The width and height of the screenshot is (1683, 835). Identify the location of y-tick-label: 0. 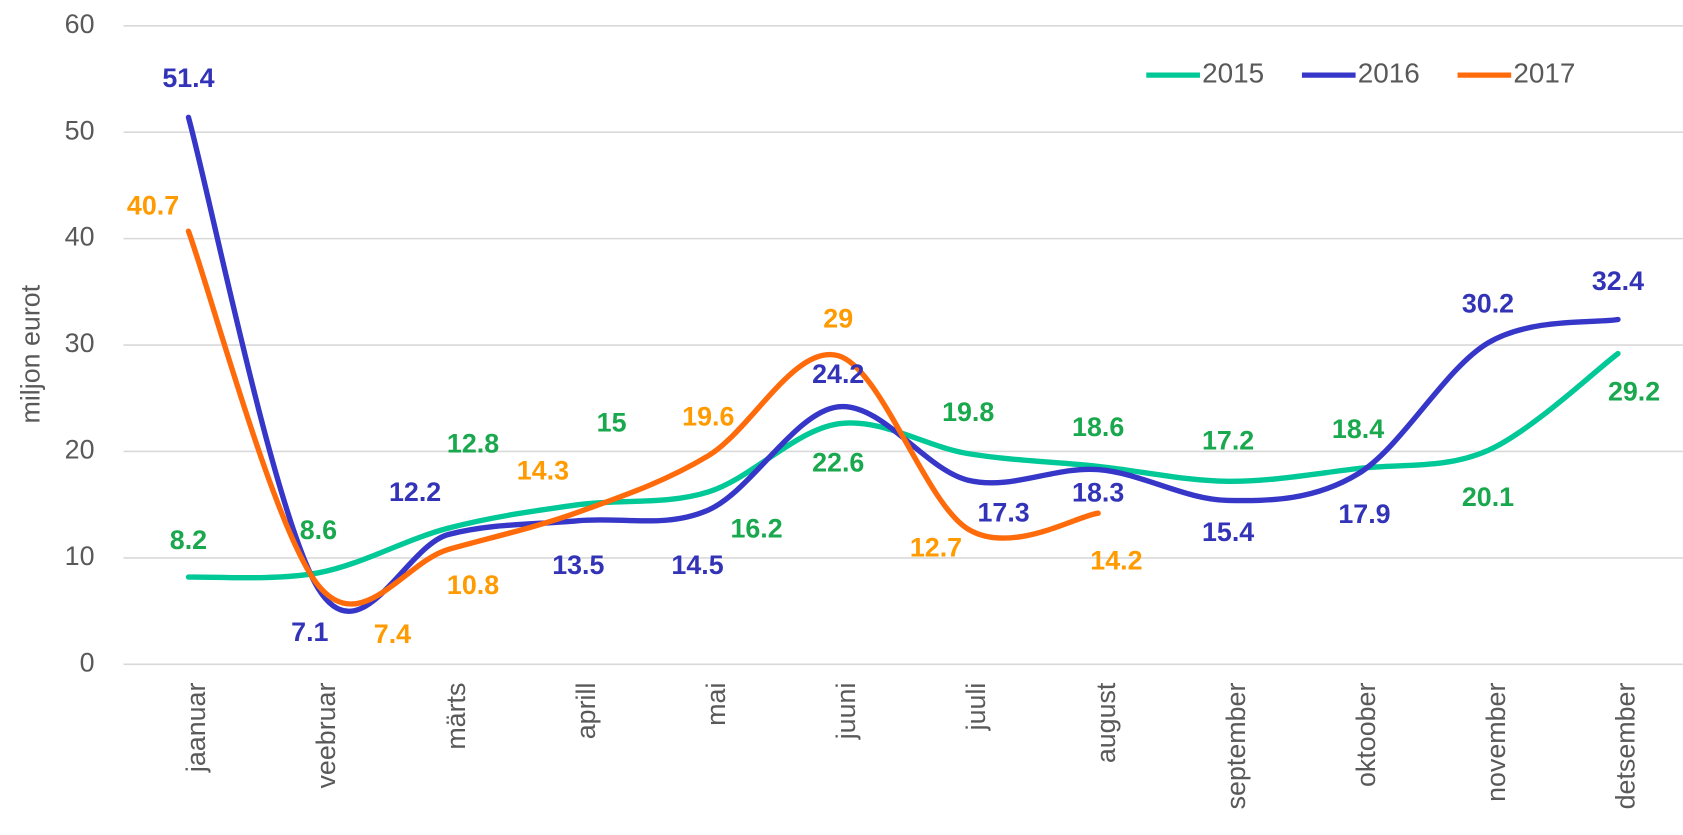
(87, 662).